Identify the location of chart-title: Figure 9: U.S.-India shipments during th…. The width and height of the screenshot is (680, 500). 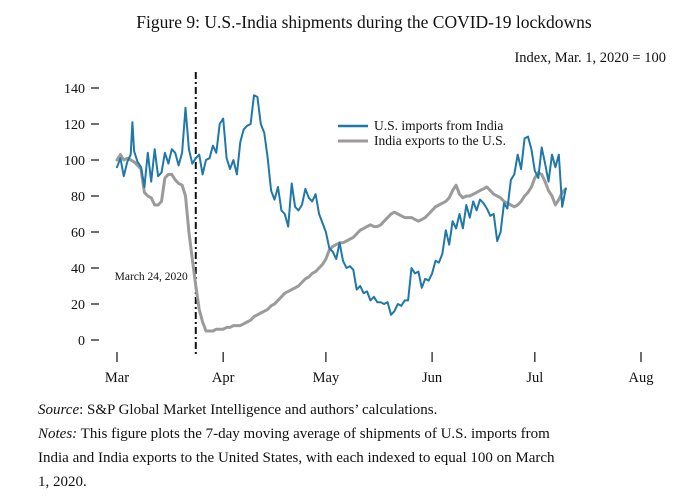
(364, 22).